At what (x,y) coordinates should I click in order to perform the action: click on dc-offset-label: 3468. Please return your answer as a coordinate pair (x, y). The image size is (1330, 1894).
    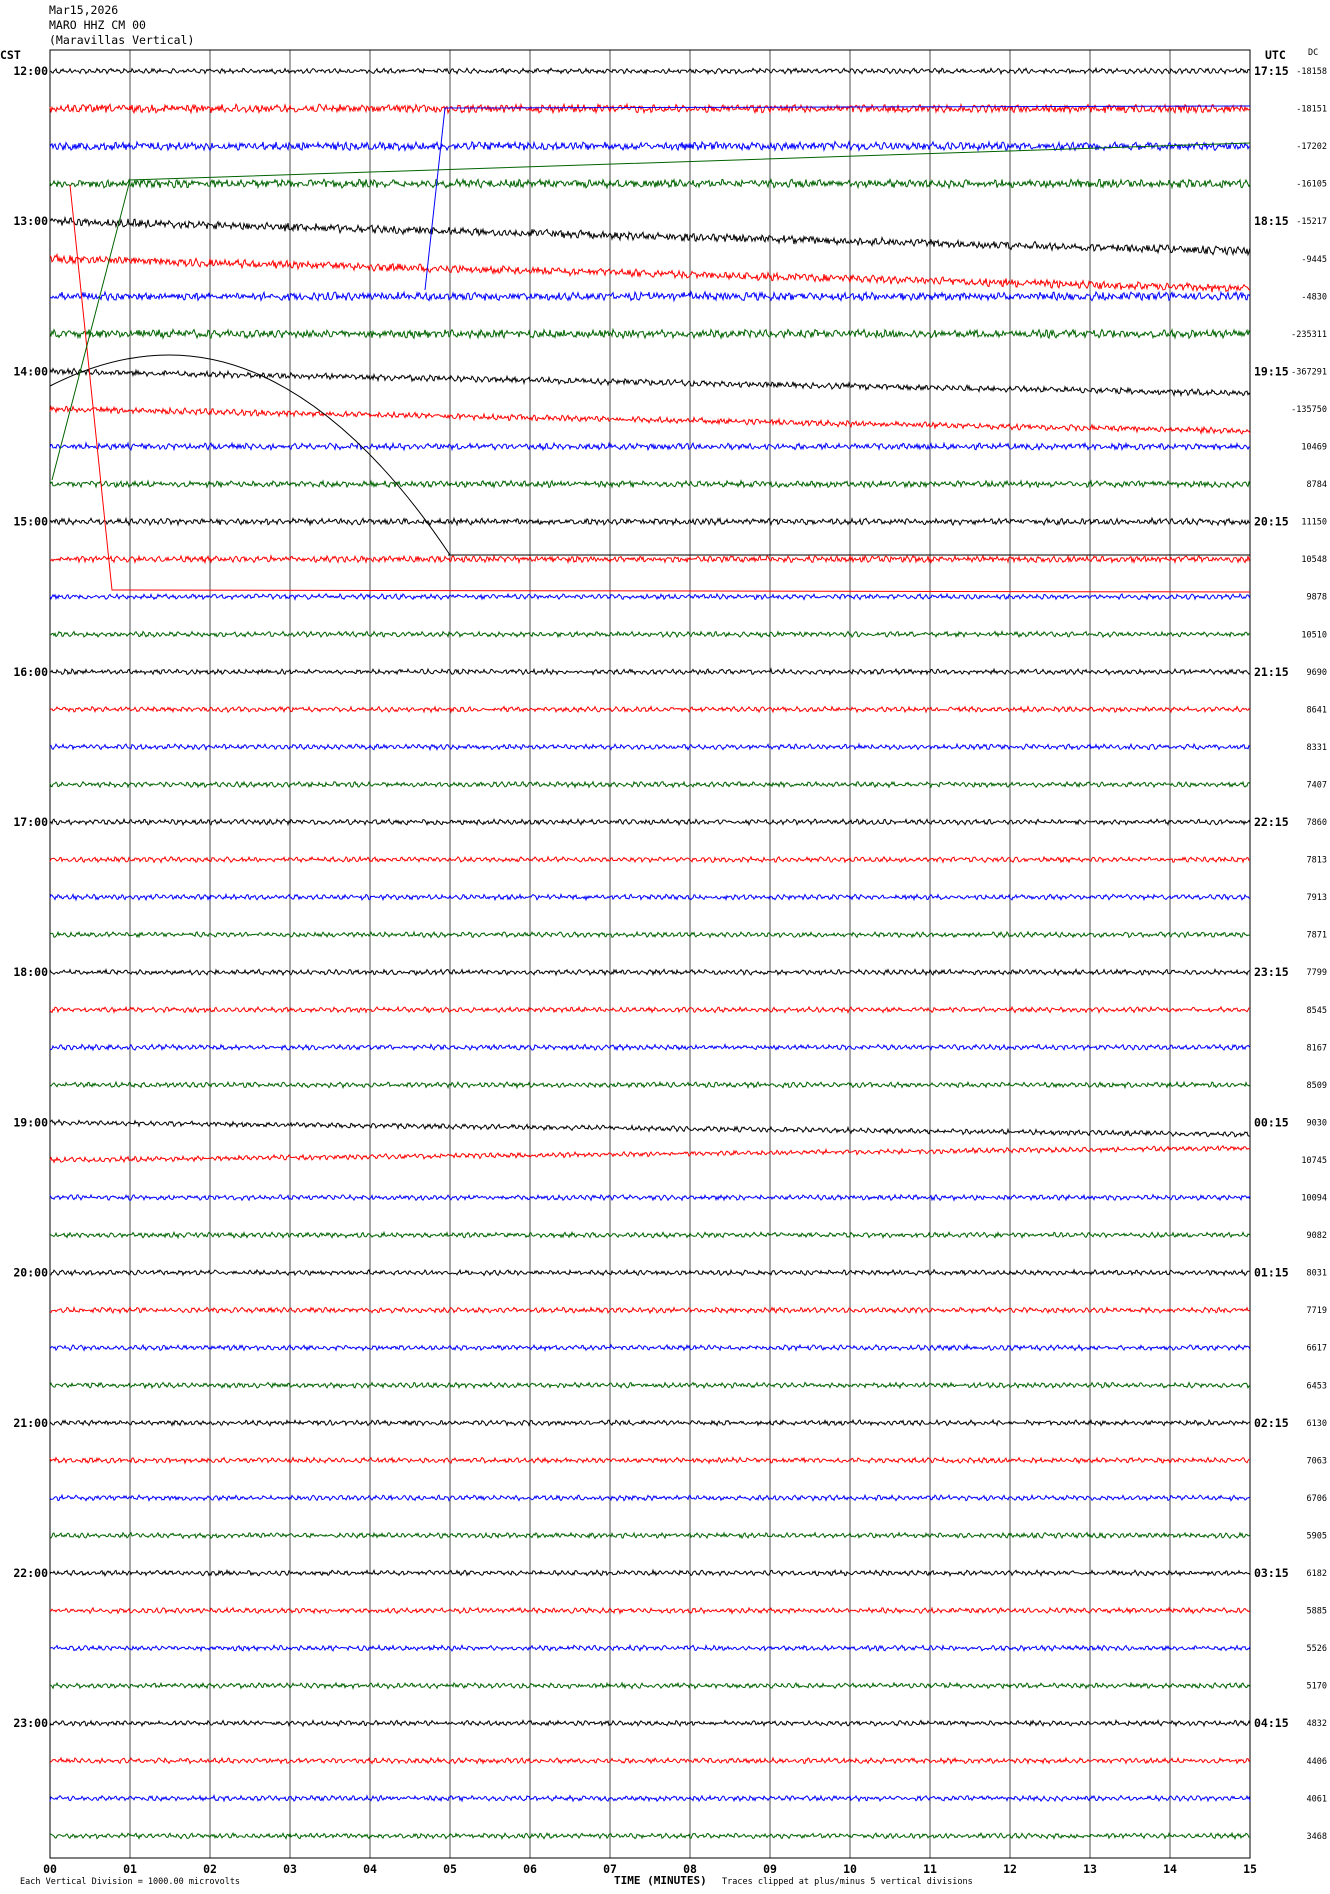
    Looking at the image, I should click on (1317, 1837).